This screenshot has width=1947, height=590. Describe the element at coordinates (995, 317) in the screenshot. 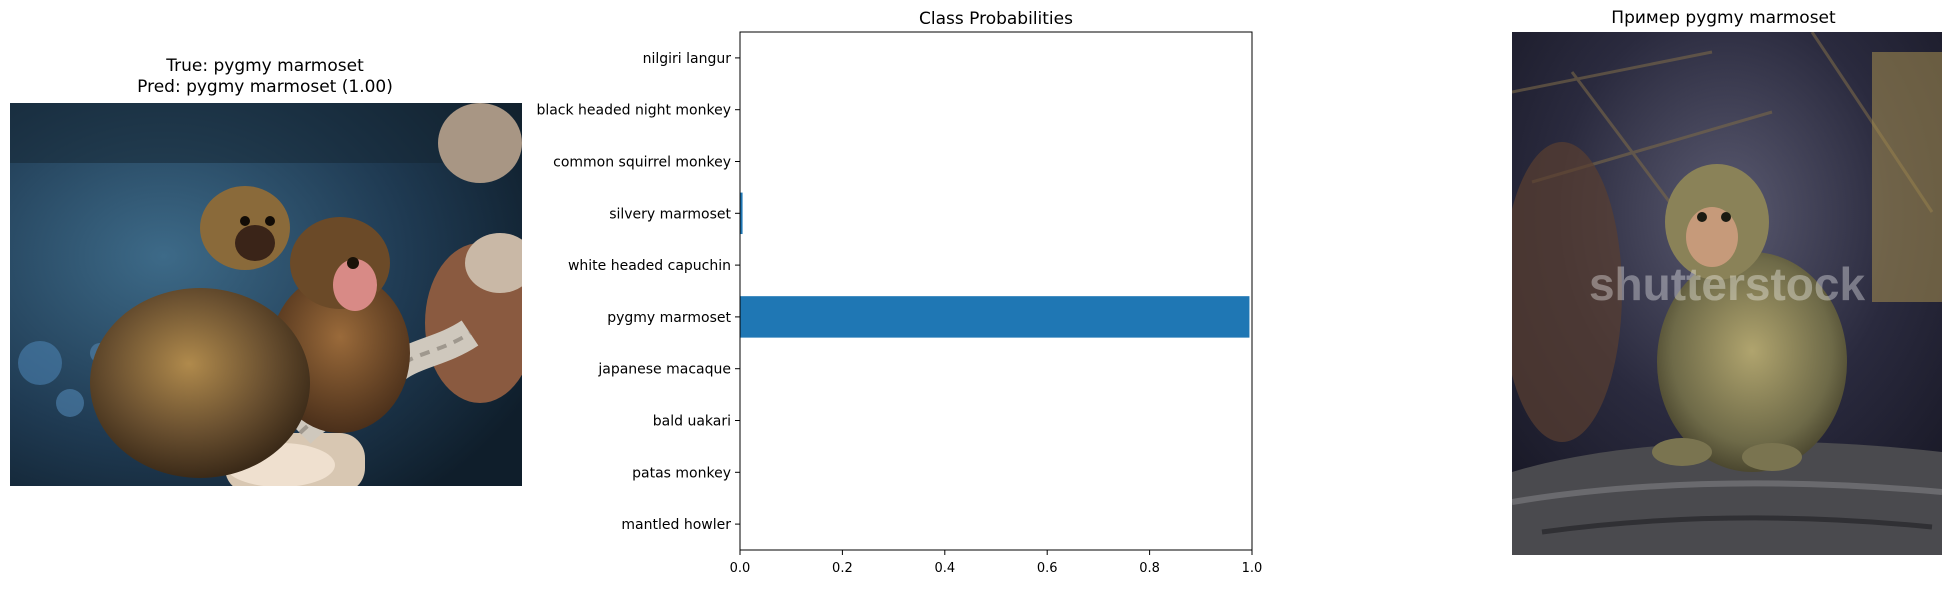

I see `bar-pygmy-marmoset` at that location.